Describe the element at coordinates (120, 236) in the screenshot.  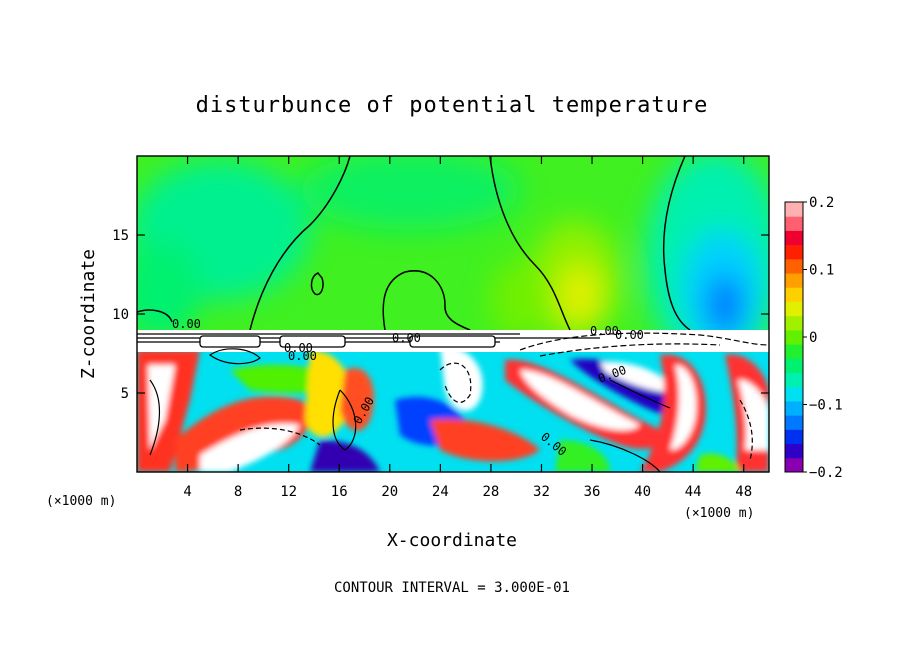
I see `z-tick-label: 15` at that location.